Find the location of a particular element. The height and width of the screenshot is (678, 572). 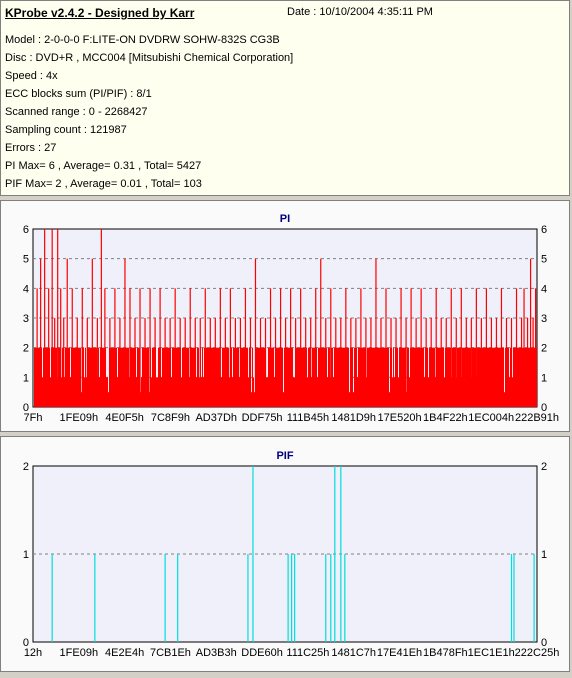

y-tick-label-right: 0 is located at coordinates (544, 408).